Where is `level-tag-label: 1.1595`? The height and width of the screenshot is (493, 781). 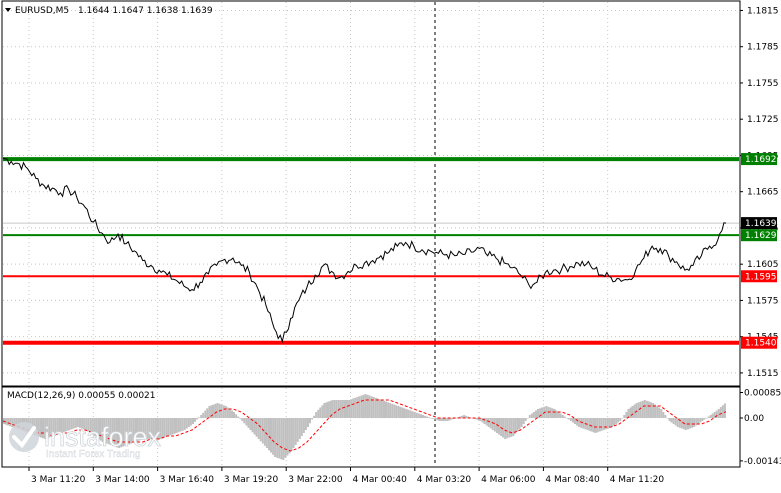
level-tag-label: 1.1595 is located at coordinates (761, 277).